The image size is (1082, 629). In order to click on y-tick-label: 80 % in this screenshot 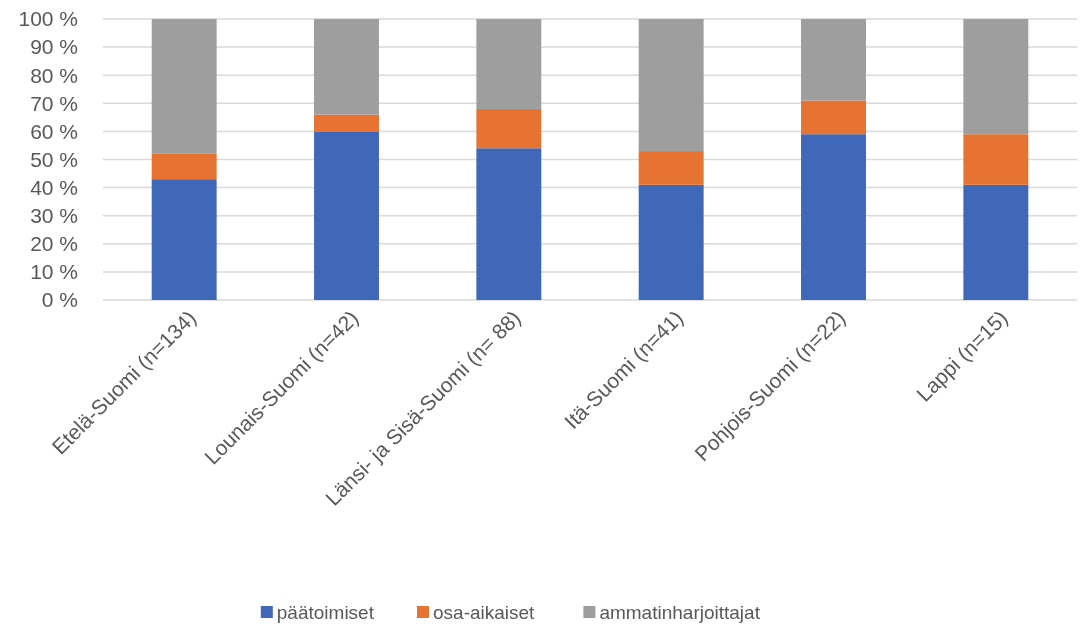, I will do `click(54, 75)`.